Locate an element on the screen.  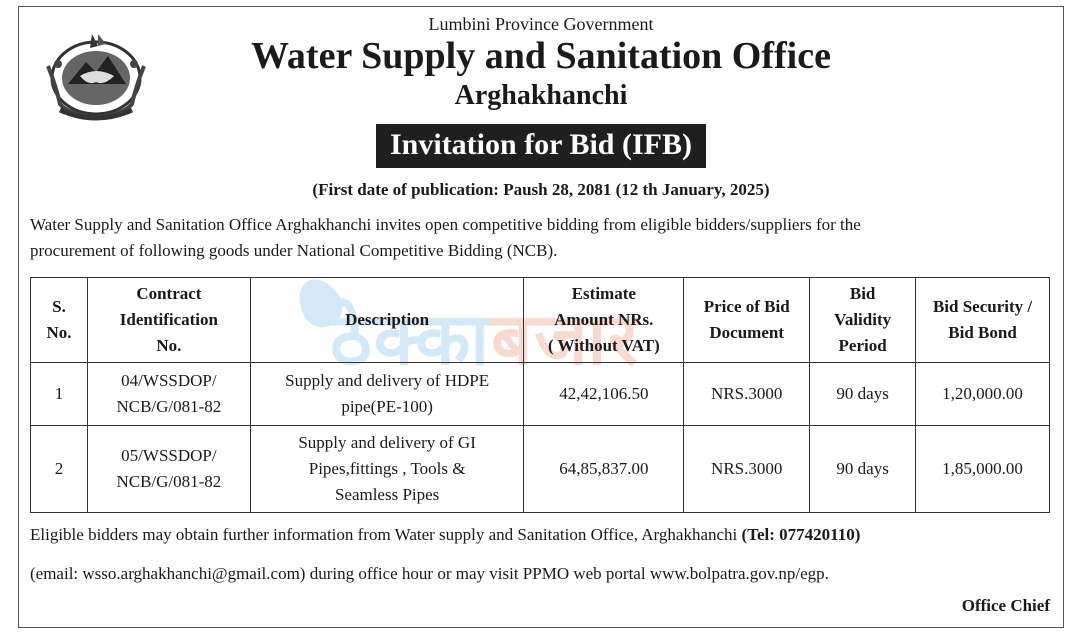
header-security: Bid Security / Bid Bond is located at coordinates (982, 320).